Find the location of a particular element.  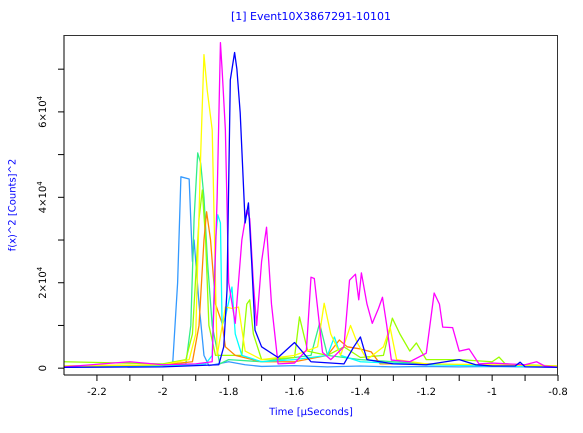

x-tick-label: -2 is located at coordinates (163, 392).